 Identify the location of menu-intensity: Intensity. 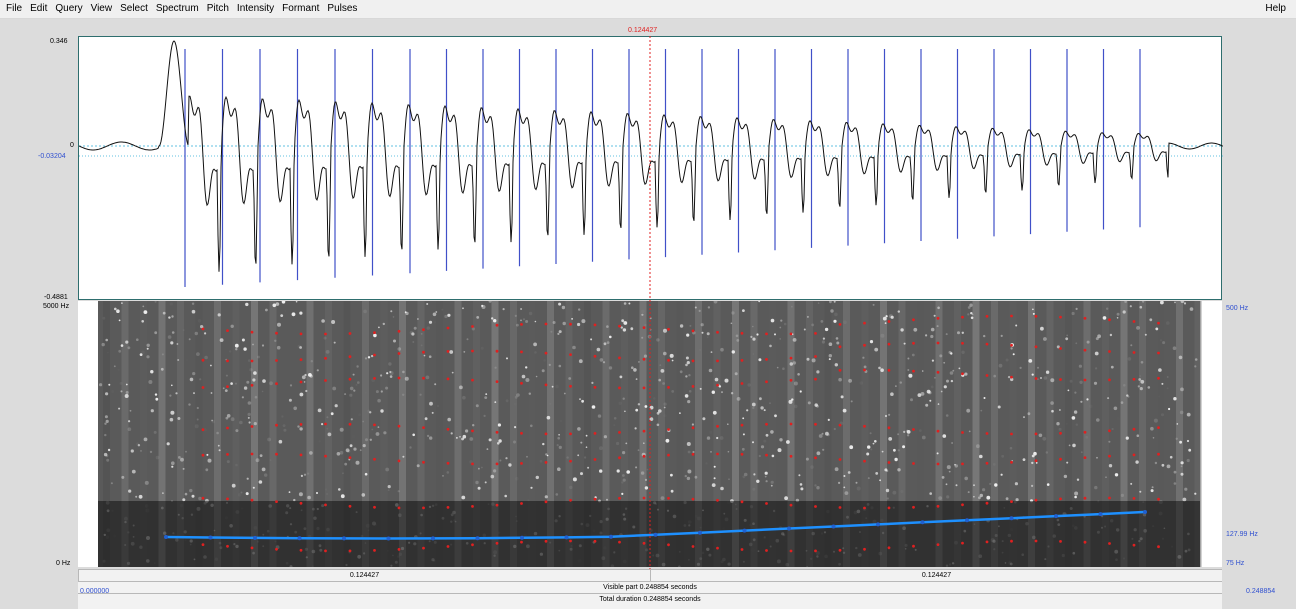
(255, 8).